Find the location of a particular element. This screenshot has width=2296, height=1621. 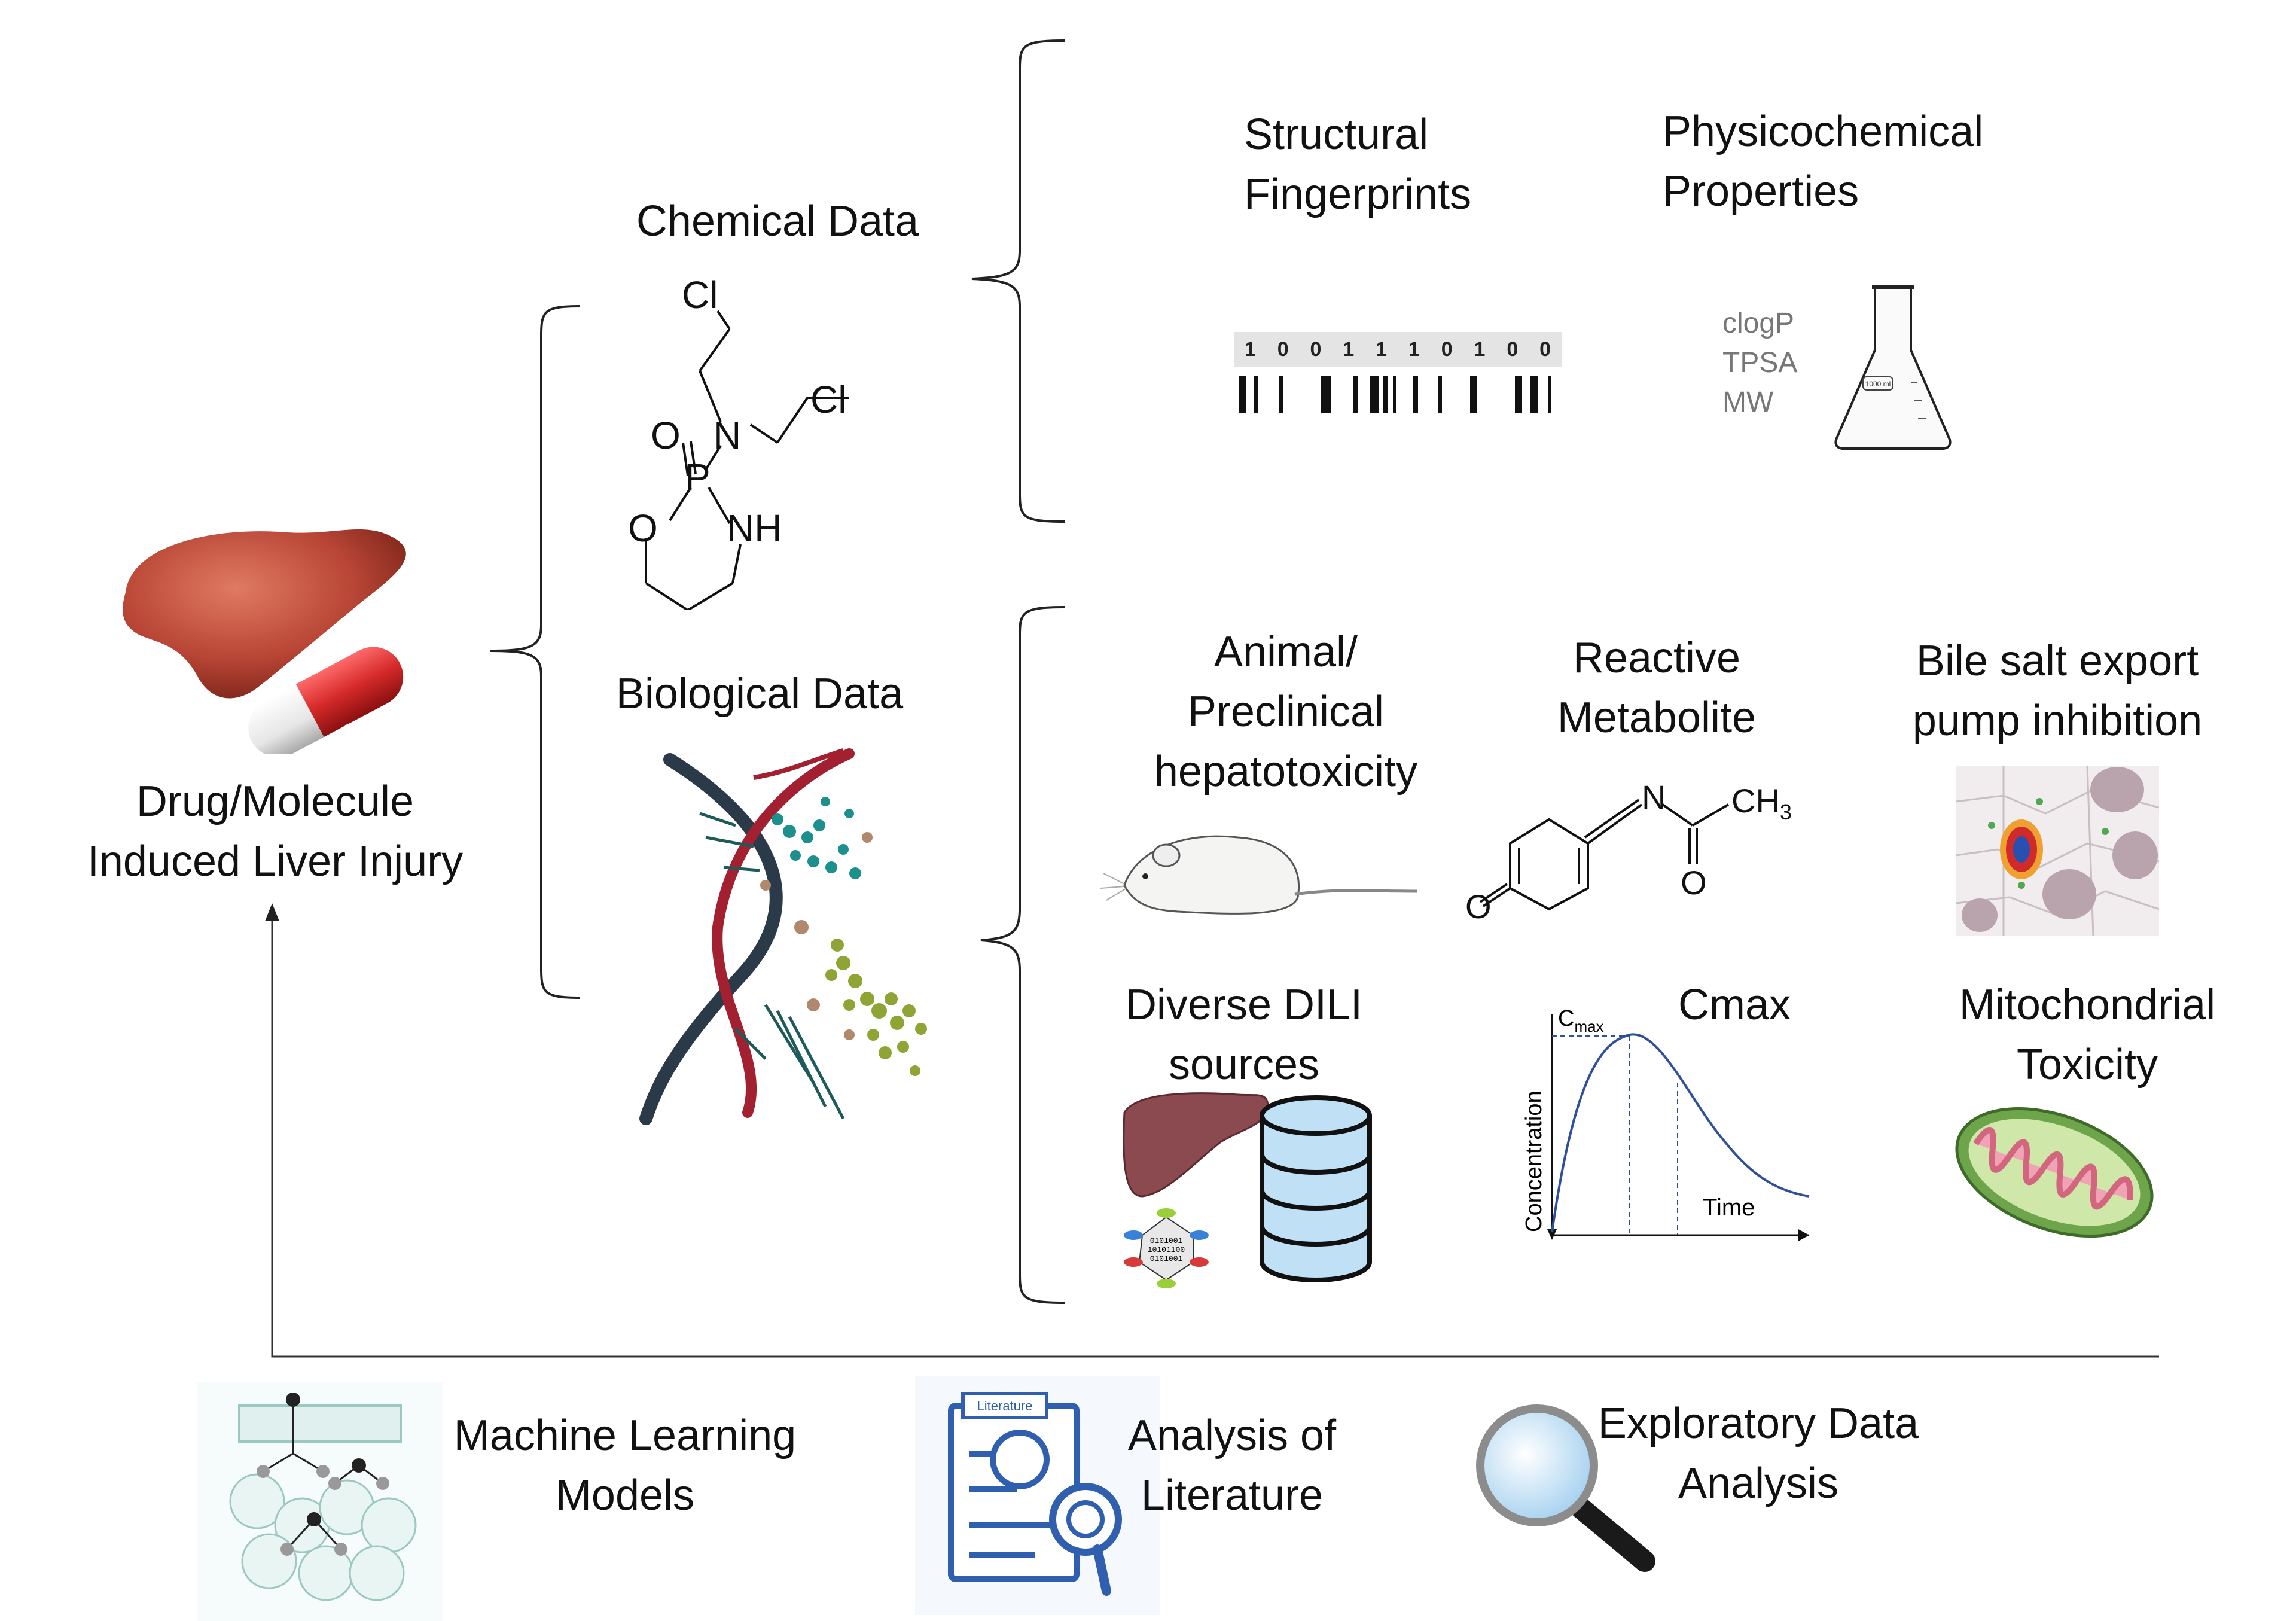

pk-curve is located at coordinates (1680, 1133).